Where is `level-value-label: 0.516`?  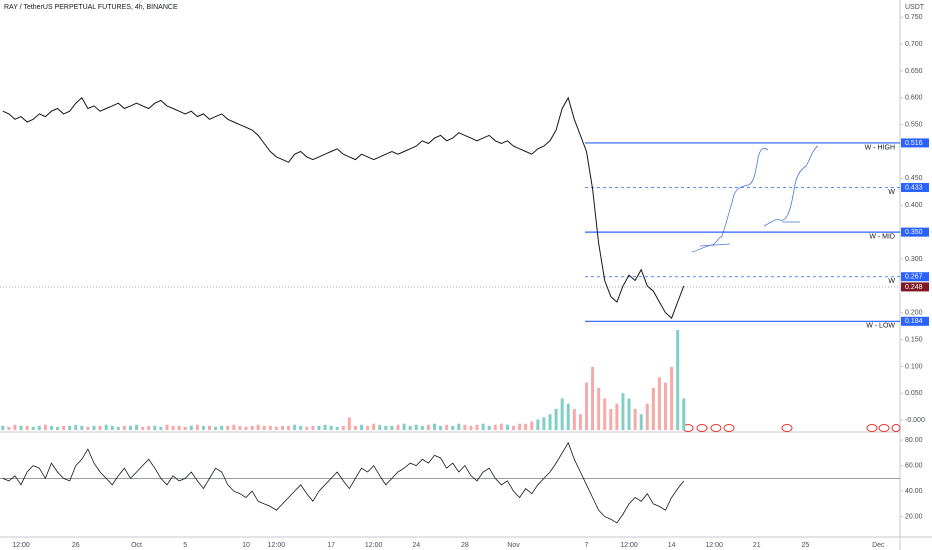 level-value-label: 0.516 is located at coordinates (914, 143).